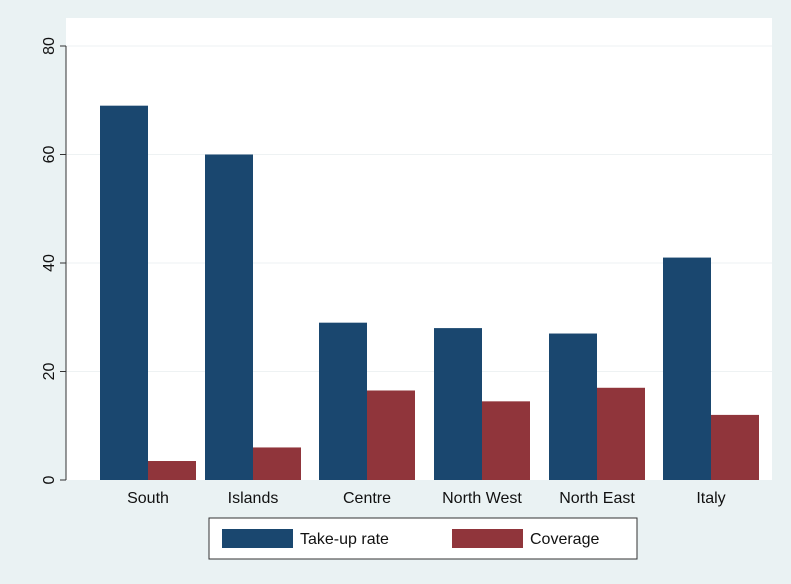 The image size is (791, 584). What do you see at coordinates (229, 317) in the screenshot?
I see `bar-take-up-rate-islands` at bounding box center [229, 317].